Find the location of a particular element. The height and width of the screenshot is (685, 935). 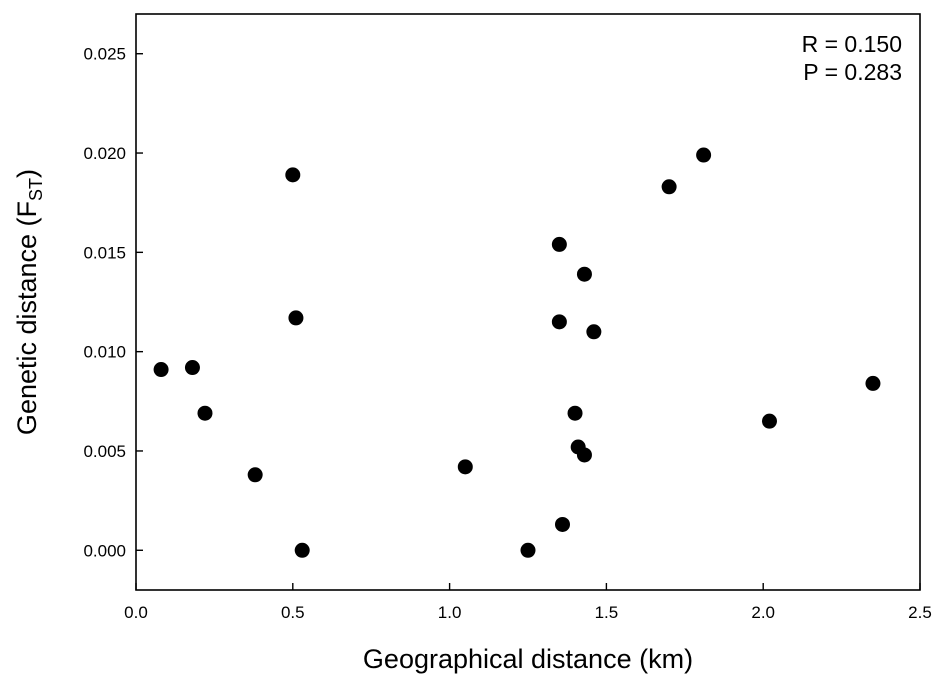

y-axis-title: Genetic distance (FST) is located at coordinates (29, 302).